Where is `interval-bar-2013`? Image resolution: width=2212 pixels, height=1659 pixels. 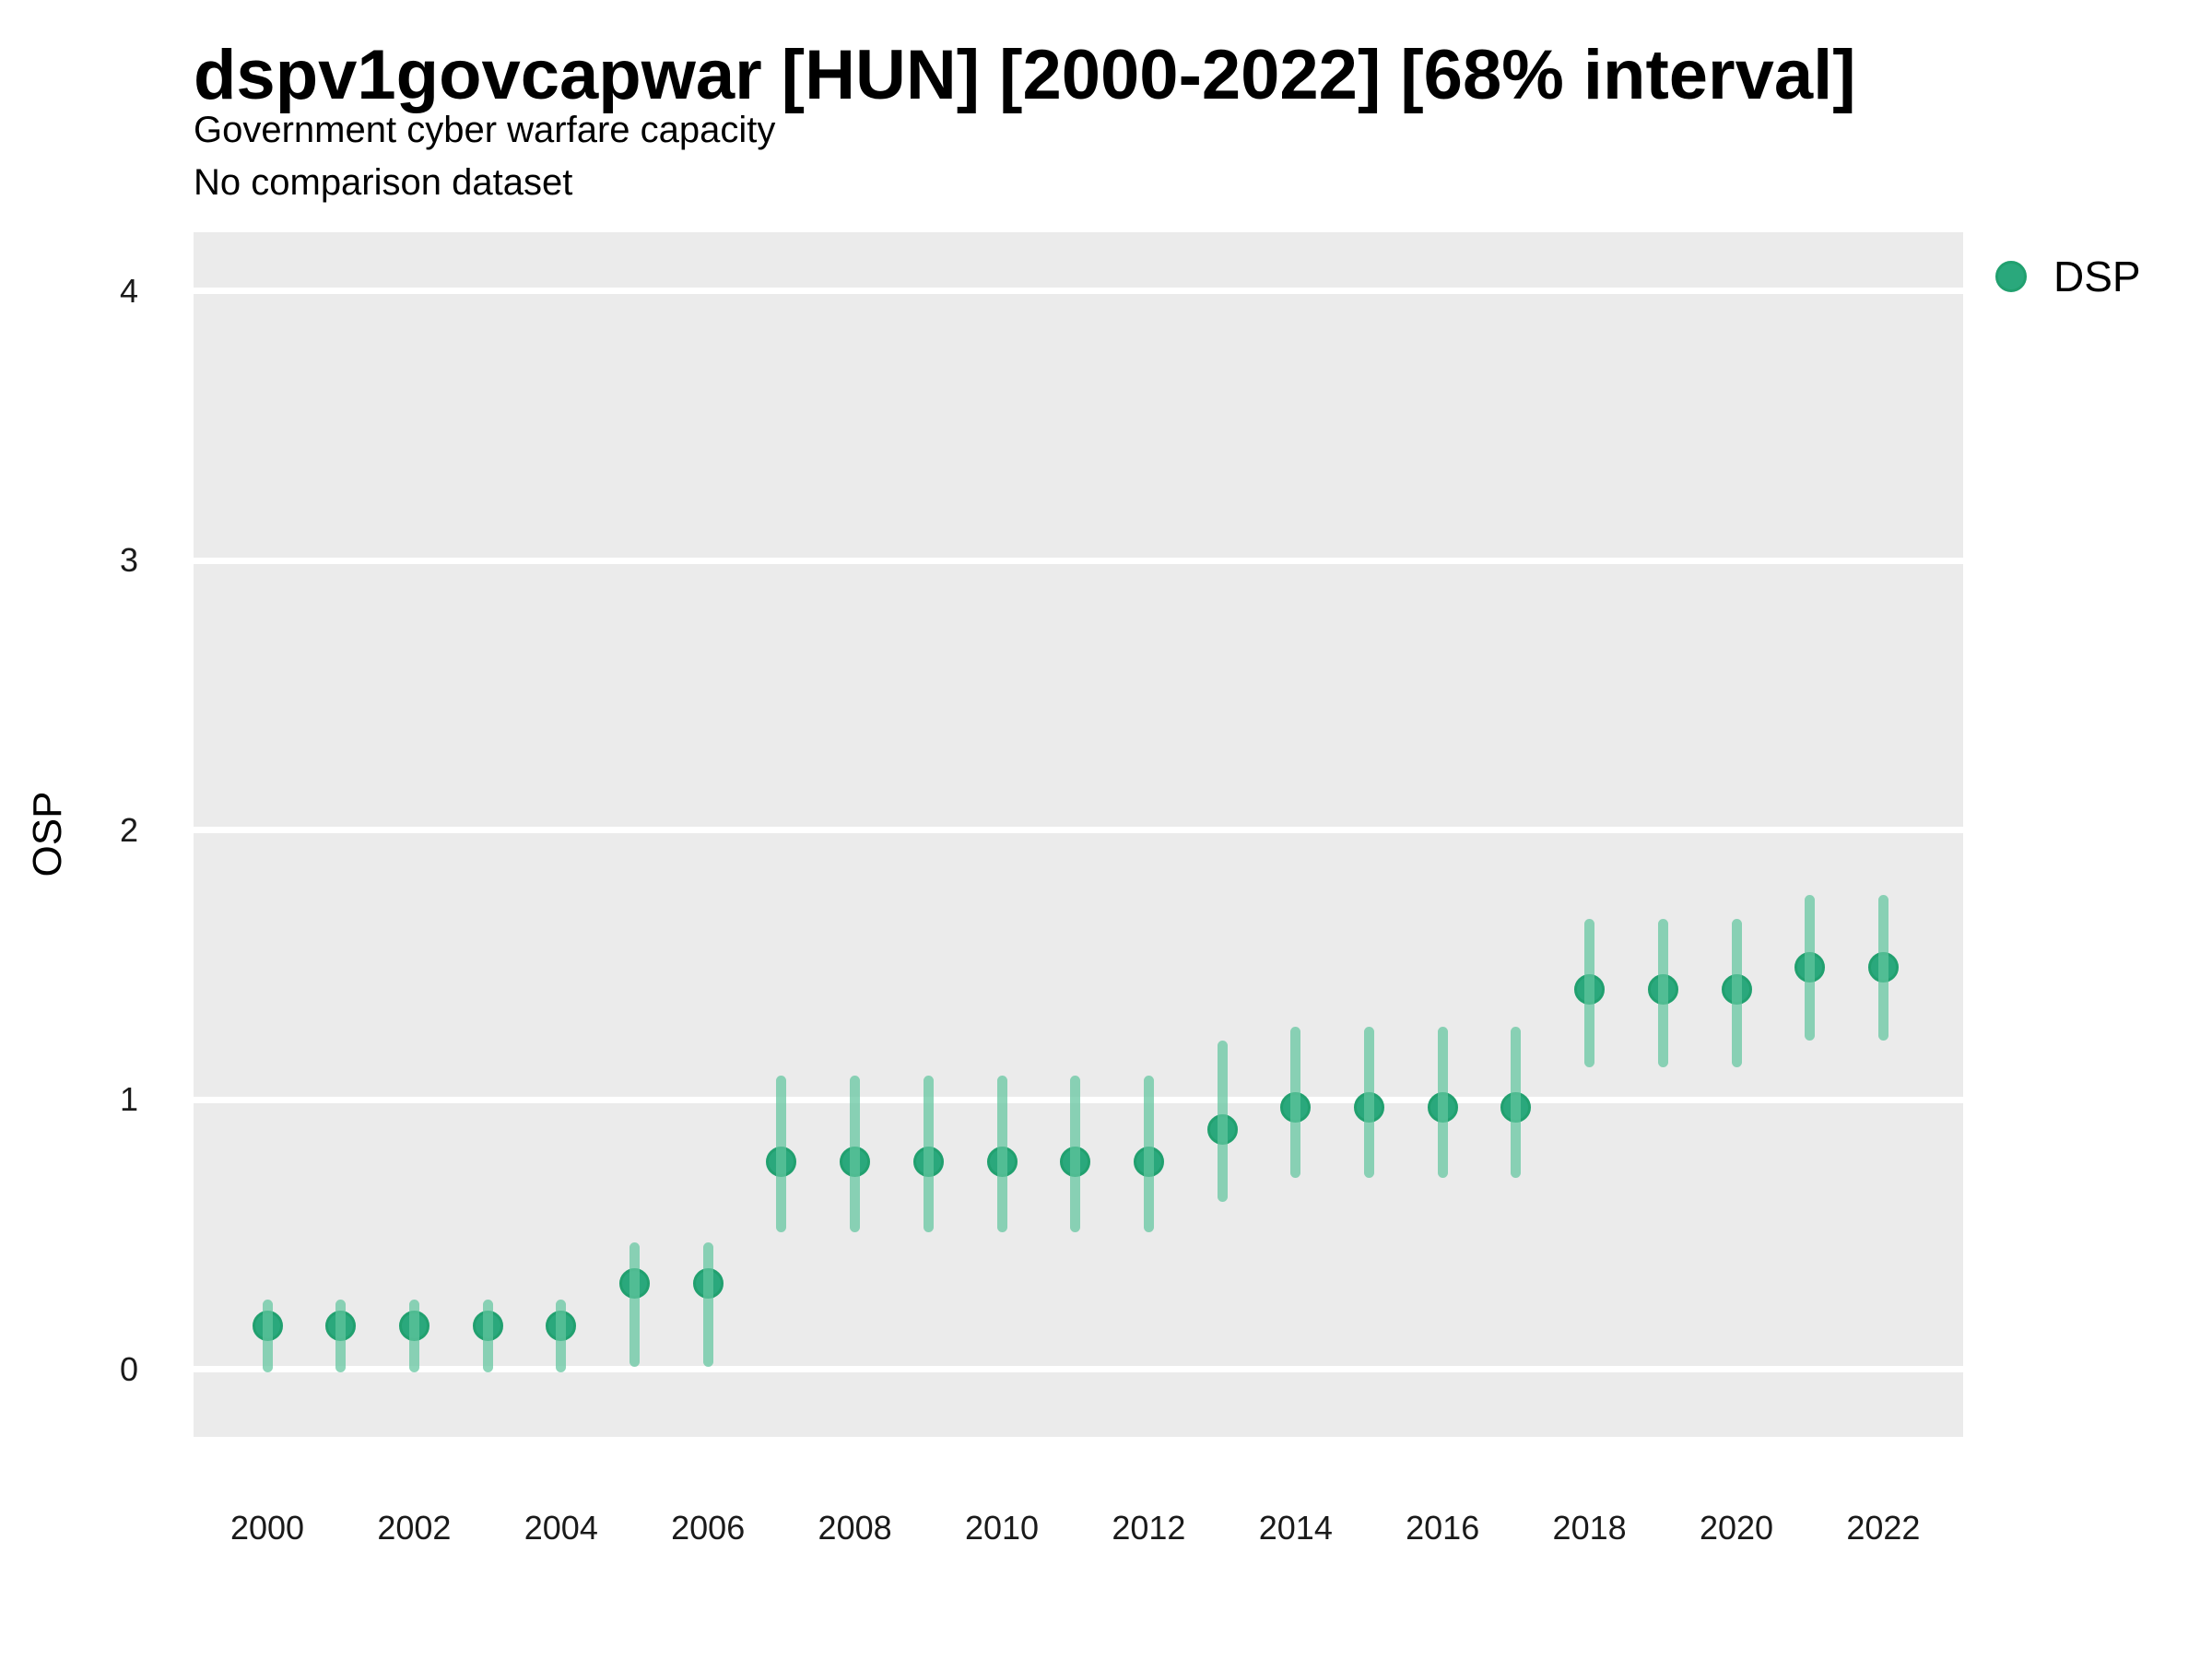
interval-bar-2013 is located at coordinates (1222, 1121).